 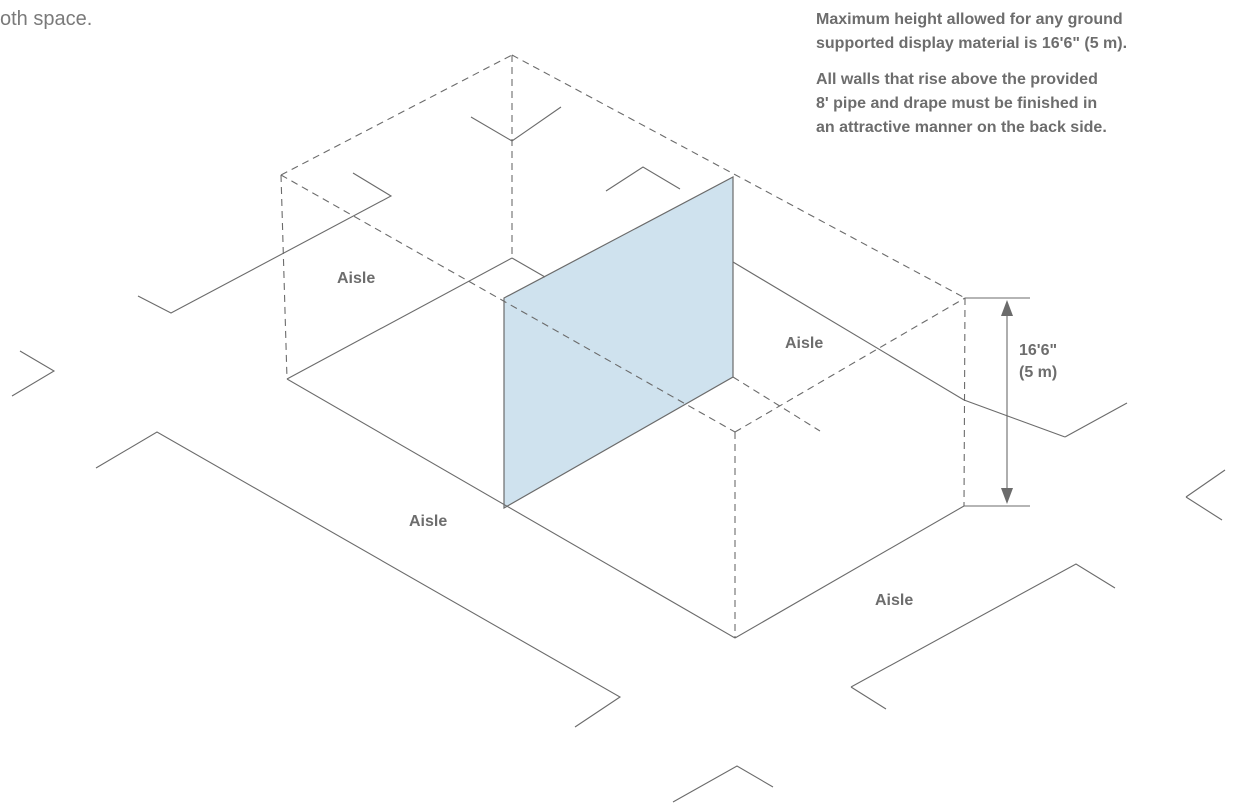 I want to click on center-wall-panel, so click(x=618, y=343).